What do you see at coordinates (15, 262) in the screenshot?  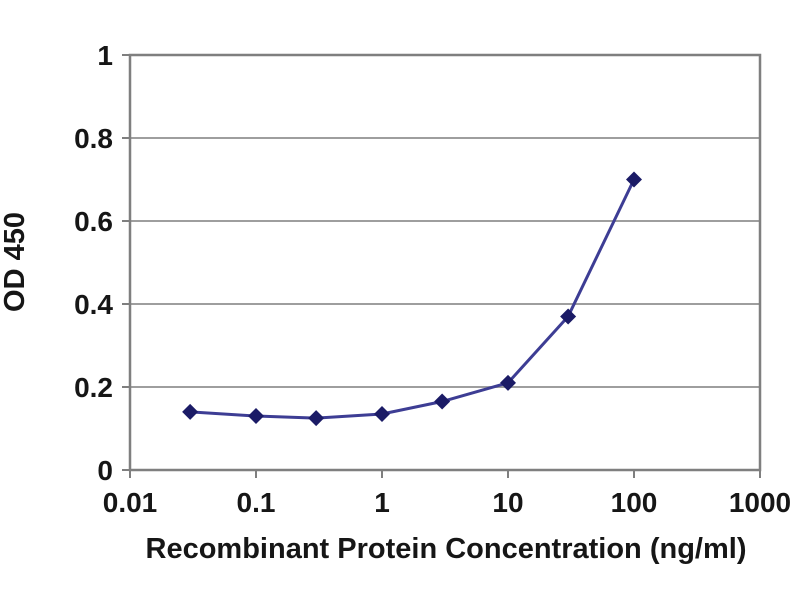 I see `y-axis-title: OD 450` at bounding box center [15, 262].